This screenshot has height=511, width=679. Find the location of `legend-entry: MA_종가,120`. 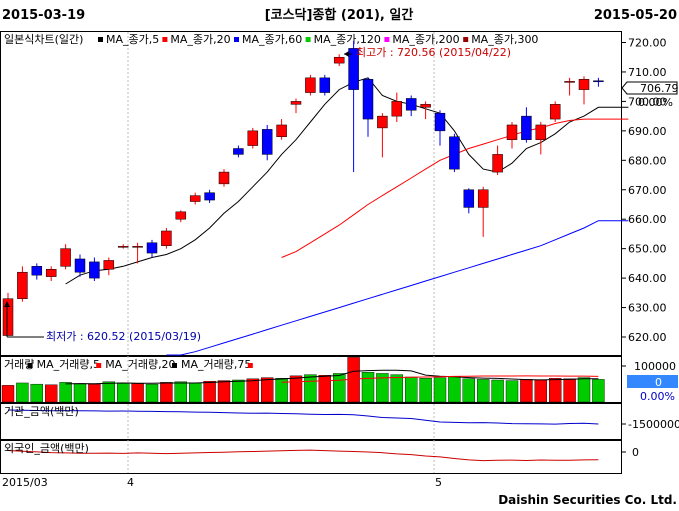

legend-entry: MA_종가,120 is located at coordinates (347, 39).